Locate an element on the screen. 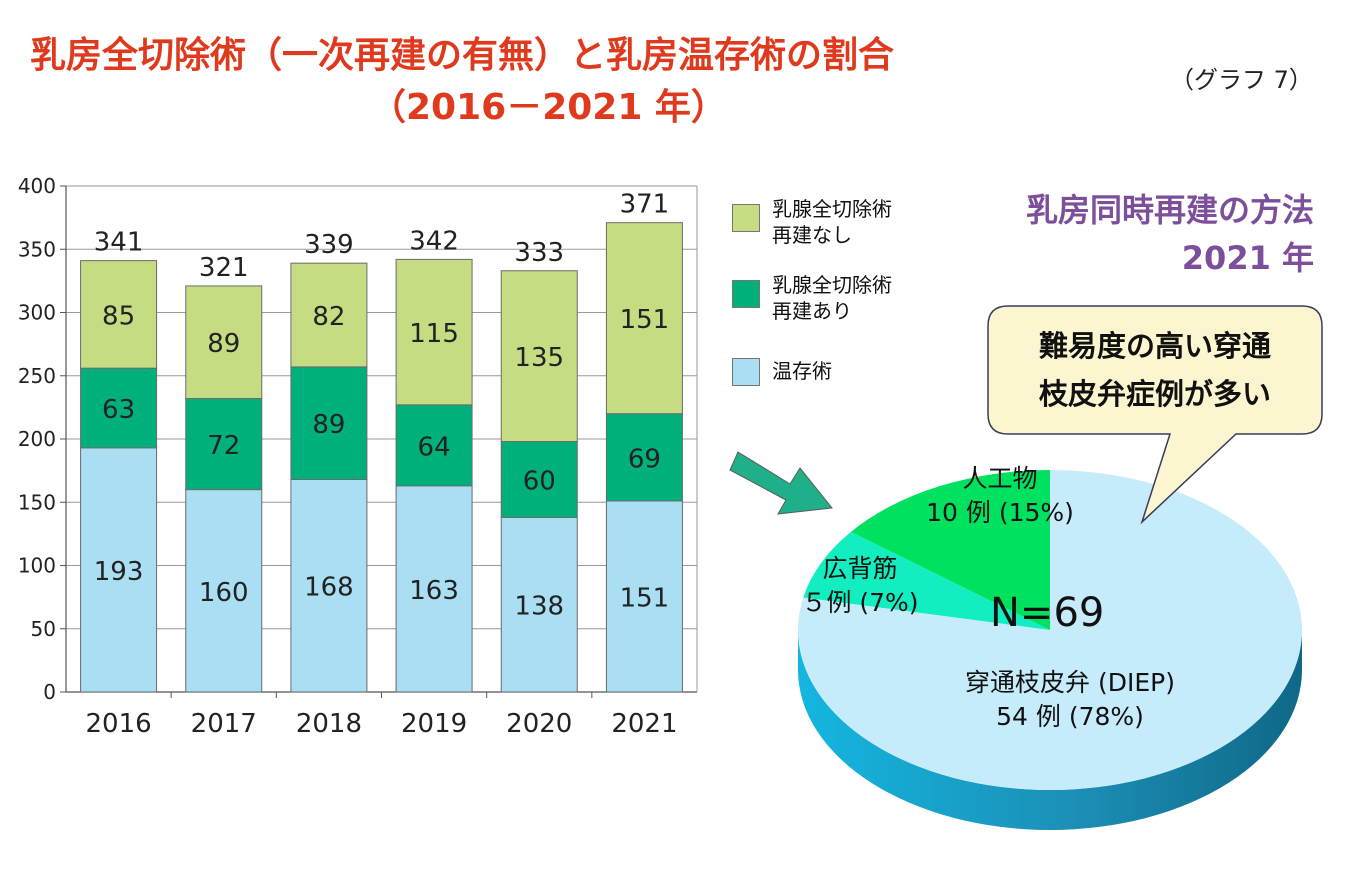  data-label-2016-0: 193 is located at coordinates (119, 572).